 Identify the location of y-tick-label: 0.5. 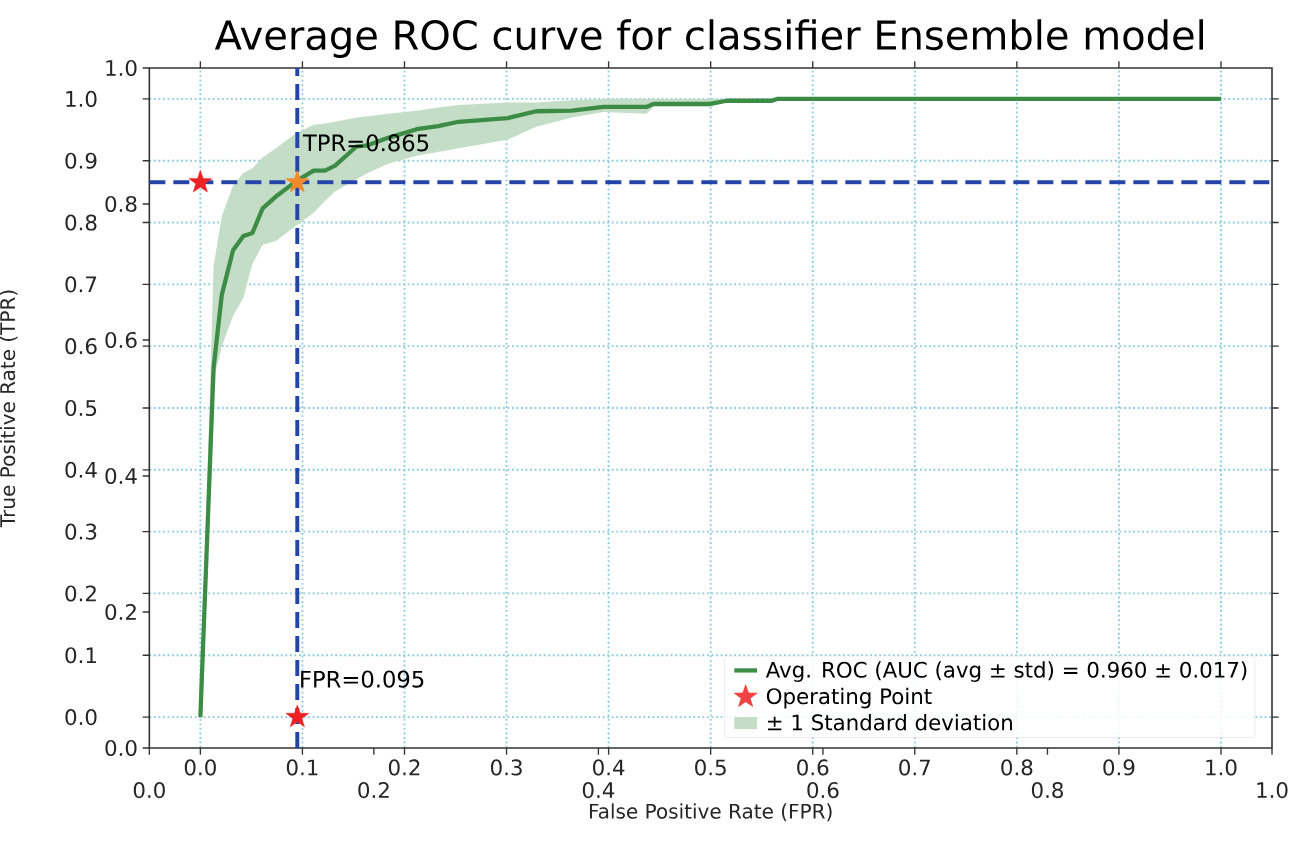
(81, 408).